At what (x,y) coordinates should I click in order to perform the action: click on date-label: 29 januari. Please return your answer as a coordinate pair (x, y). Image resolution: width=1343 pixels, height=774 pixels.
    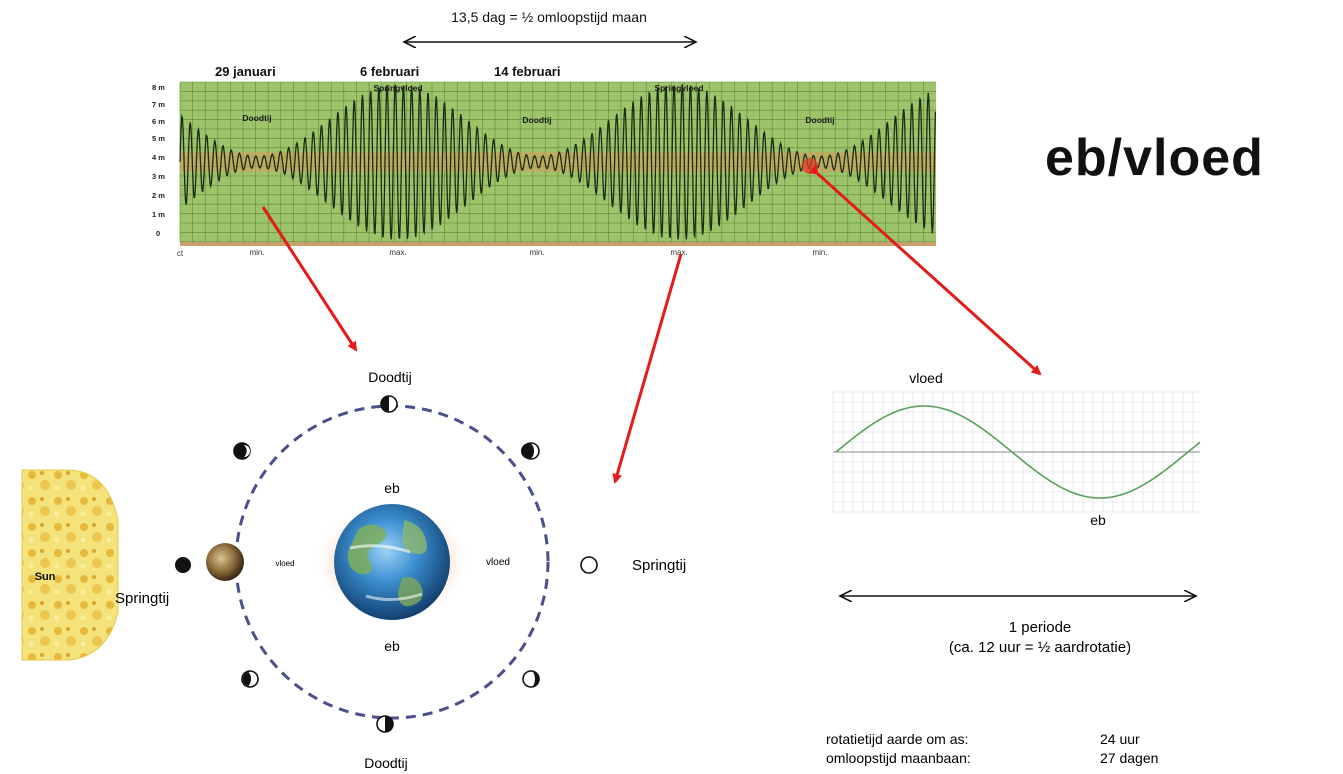
    Looking at the image, I should click on (245, 71).